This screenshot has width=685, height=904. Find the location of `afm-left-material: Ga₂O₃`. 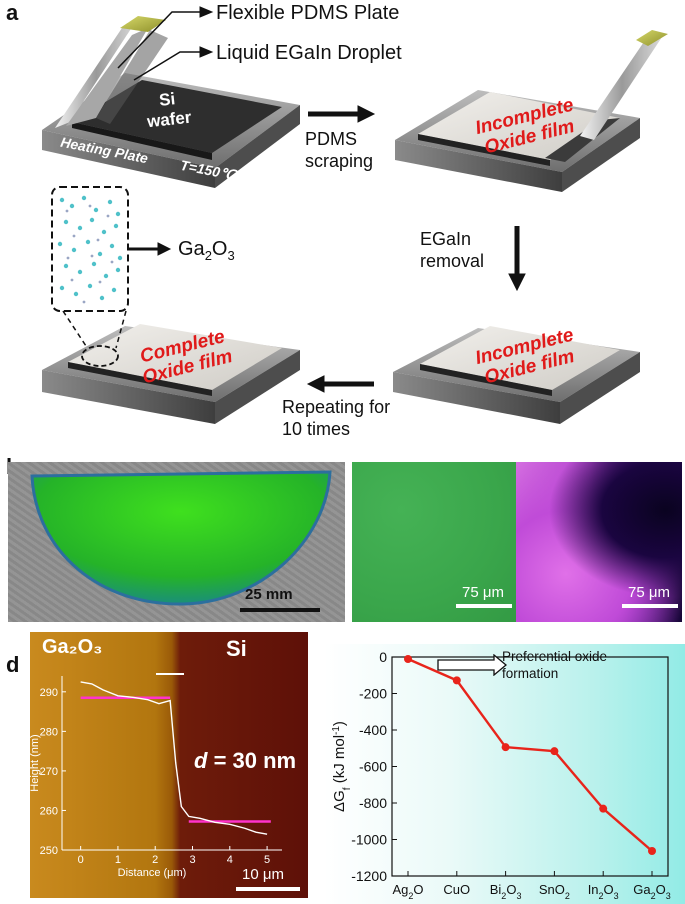

afm-left-material: Ga₂O₃ is located at coordinates (72, 647).